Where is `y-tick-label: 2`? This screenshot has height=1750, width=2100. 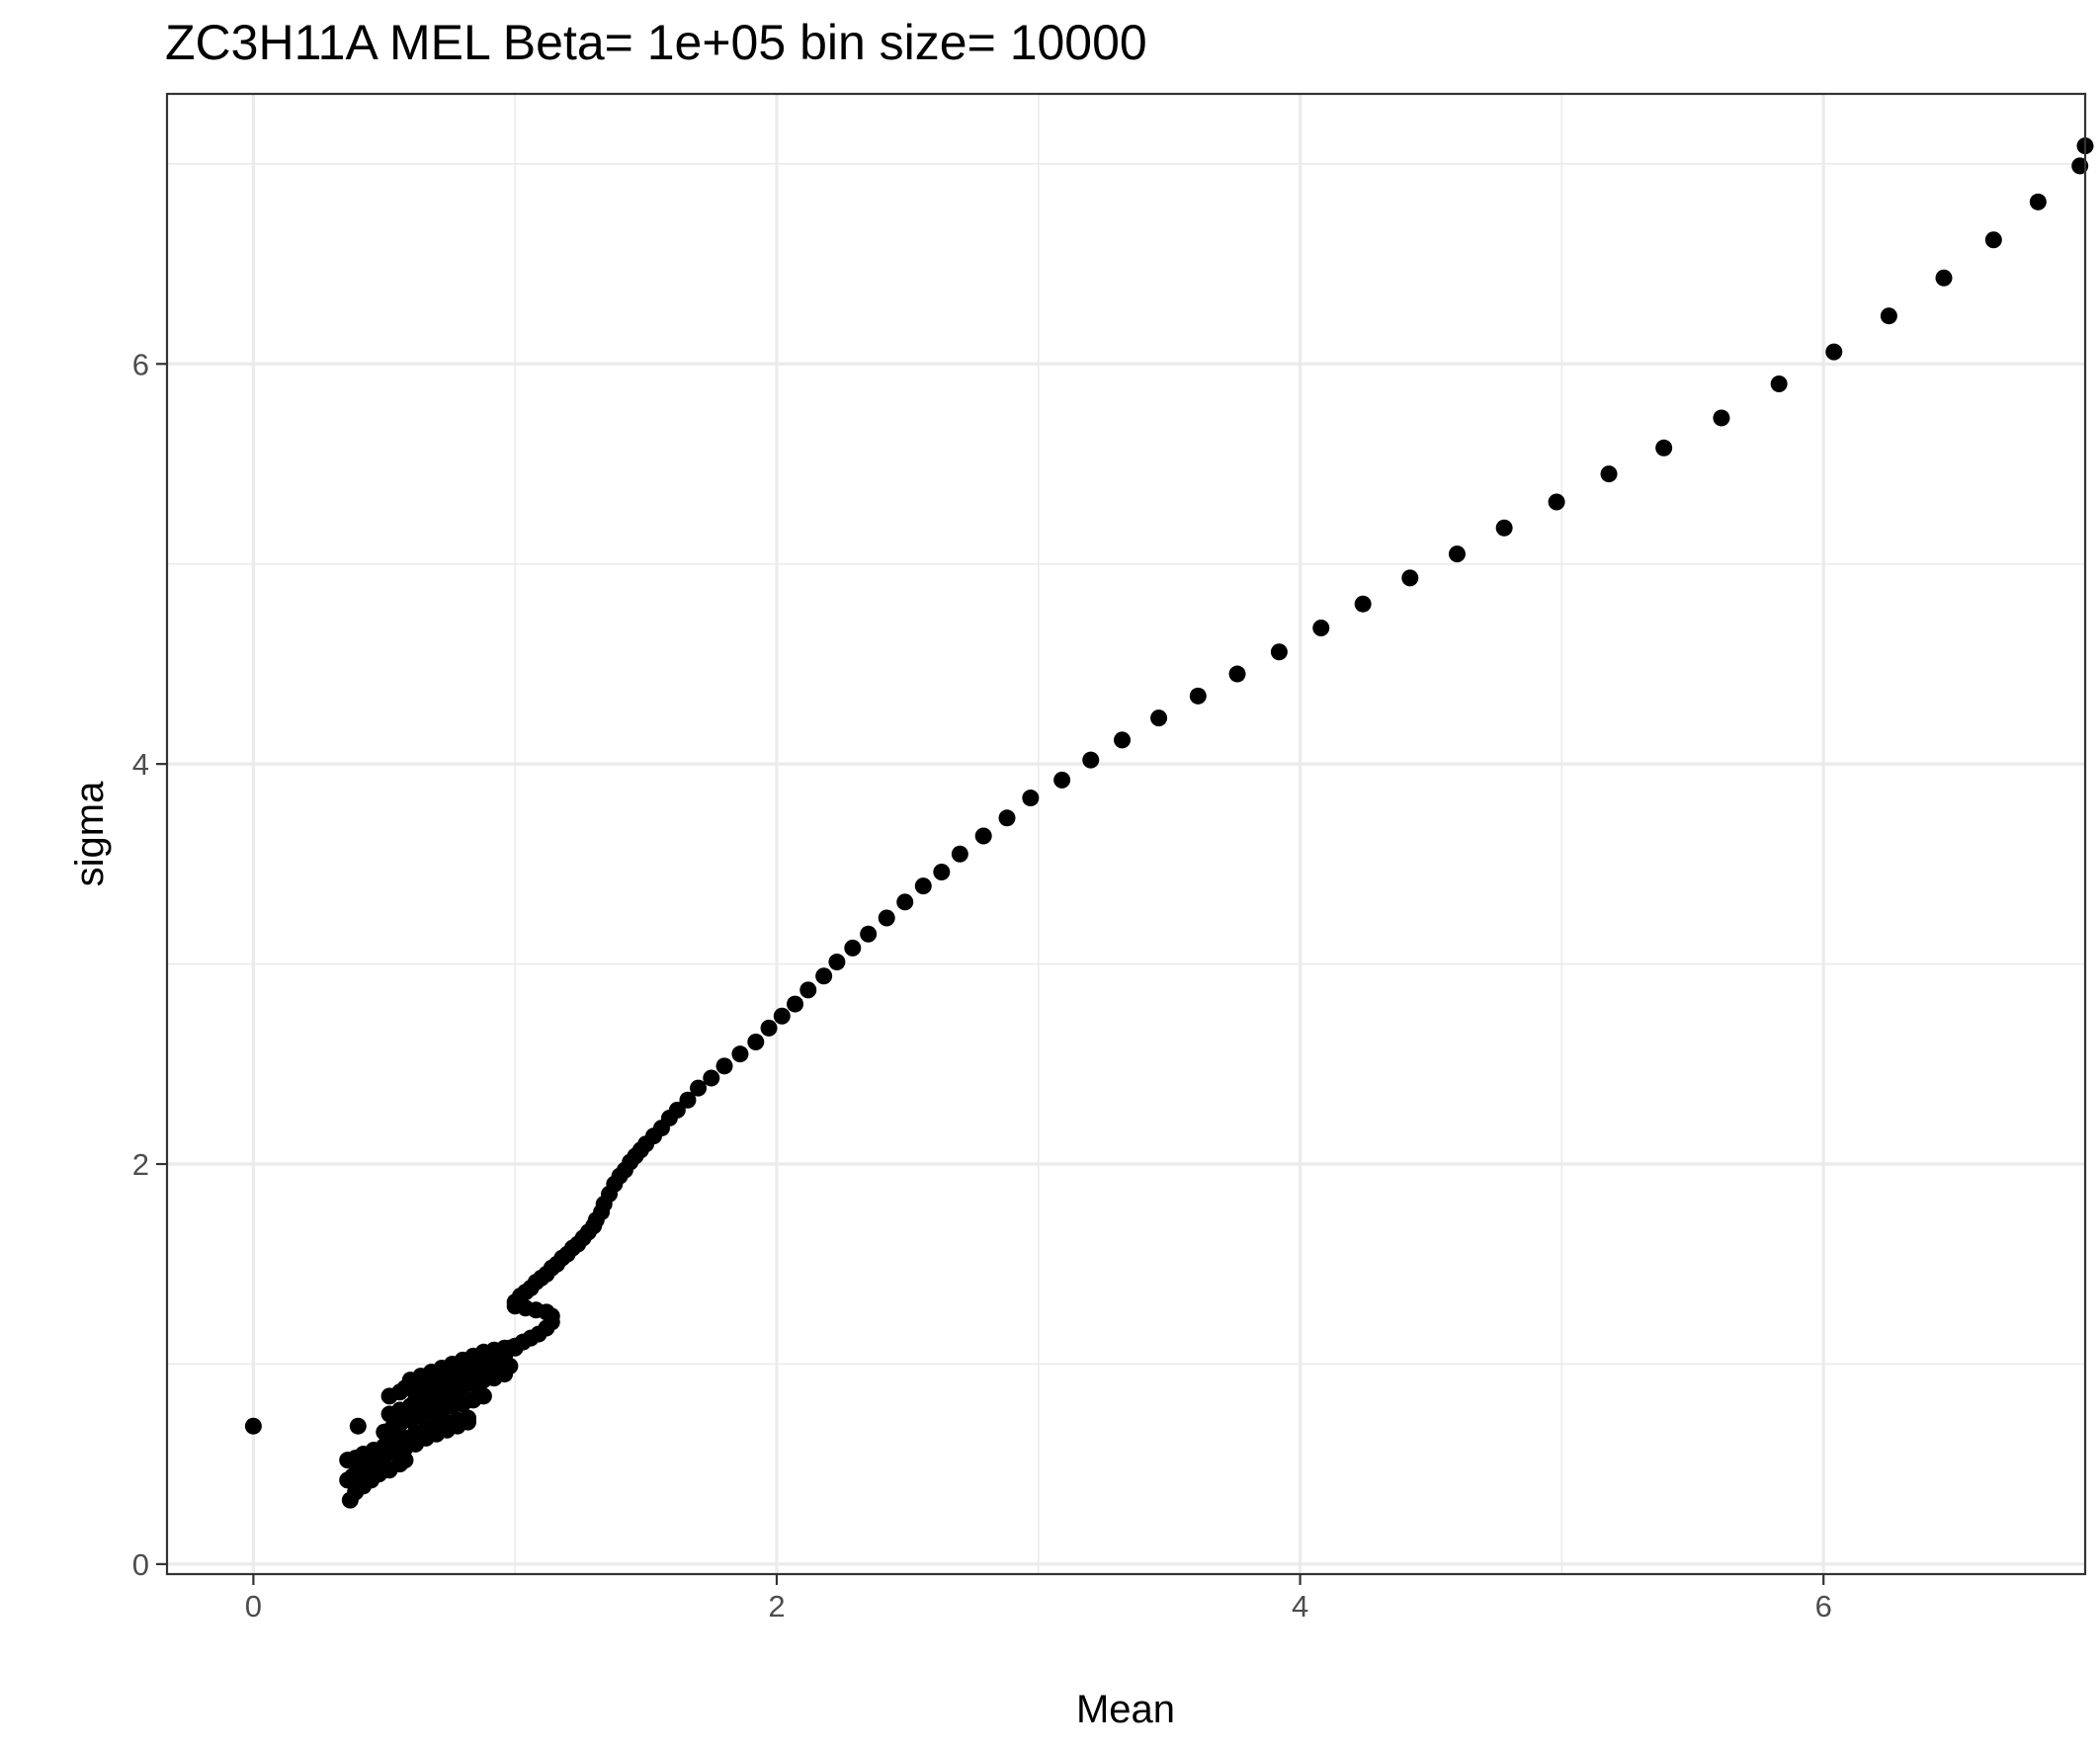
y-tick-label: 2 is located at coordinates (140, 1164).